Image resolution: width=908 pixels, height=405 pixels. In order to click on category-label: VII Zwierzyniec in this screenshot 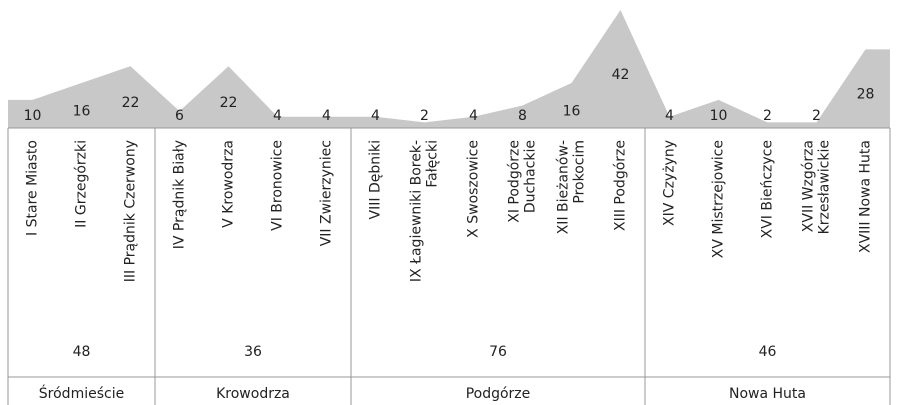, I will do `click(327, 193)`.